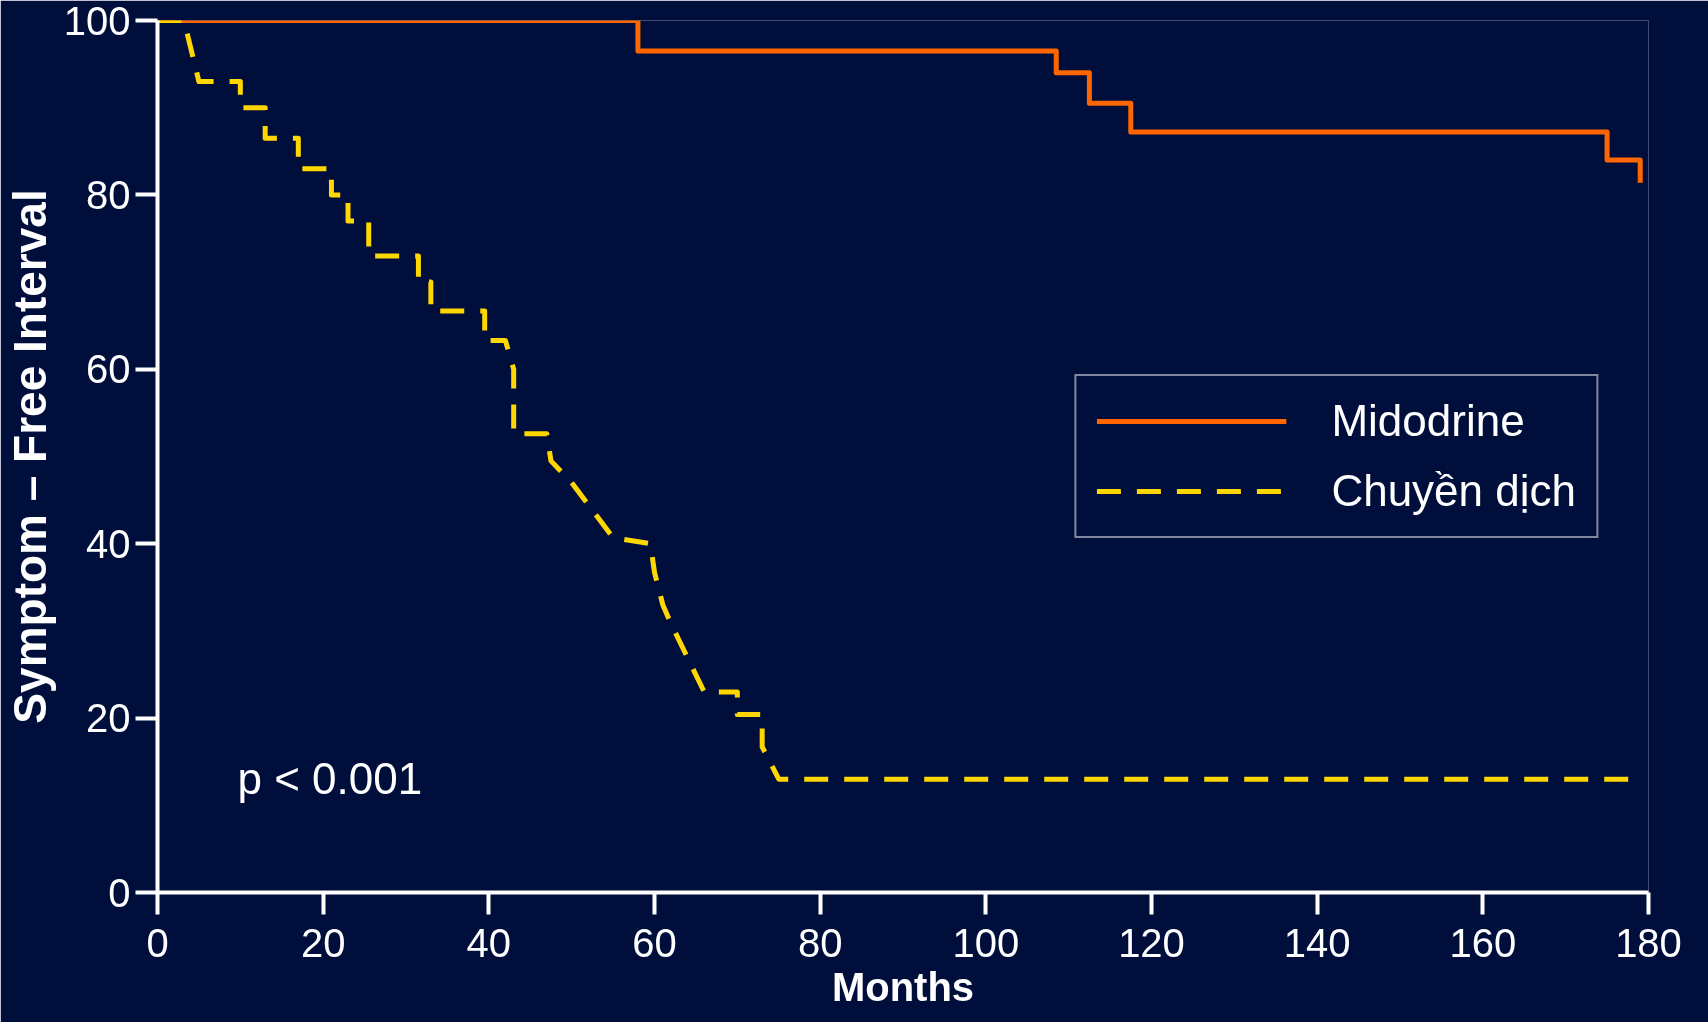 Image resolution: width=1708 pixels, height=1022 pixels. Describe the element at coordinates (108, 369) in the screenshot. I see `y-tick-label: 60` at that location.